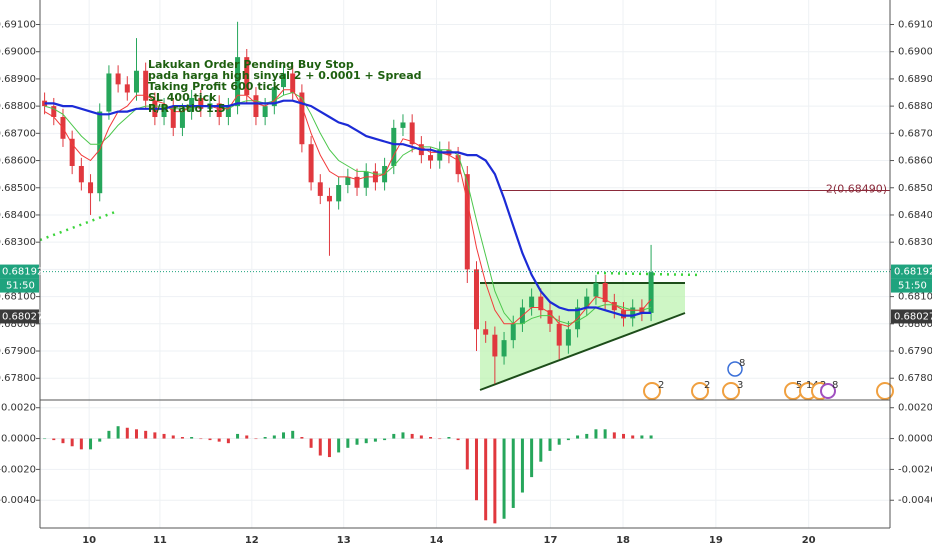  What do you see at coordinates (550, 540) in the screenshot?
I see `x-tick-label: 17` at bounding box center [550, 540].